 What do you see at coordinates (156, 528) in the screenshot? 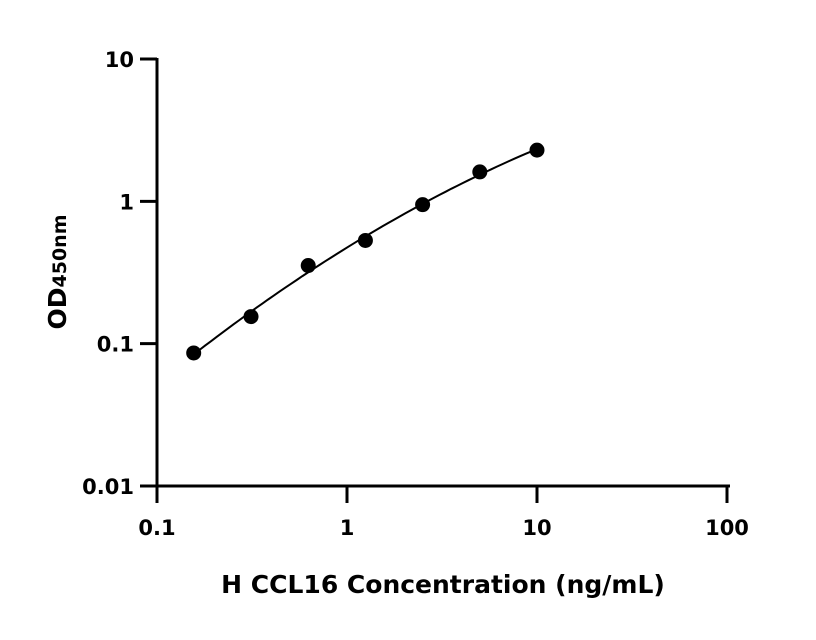
I see `x-tick-label: 0.1` at bounding box center [156, 528].